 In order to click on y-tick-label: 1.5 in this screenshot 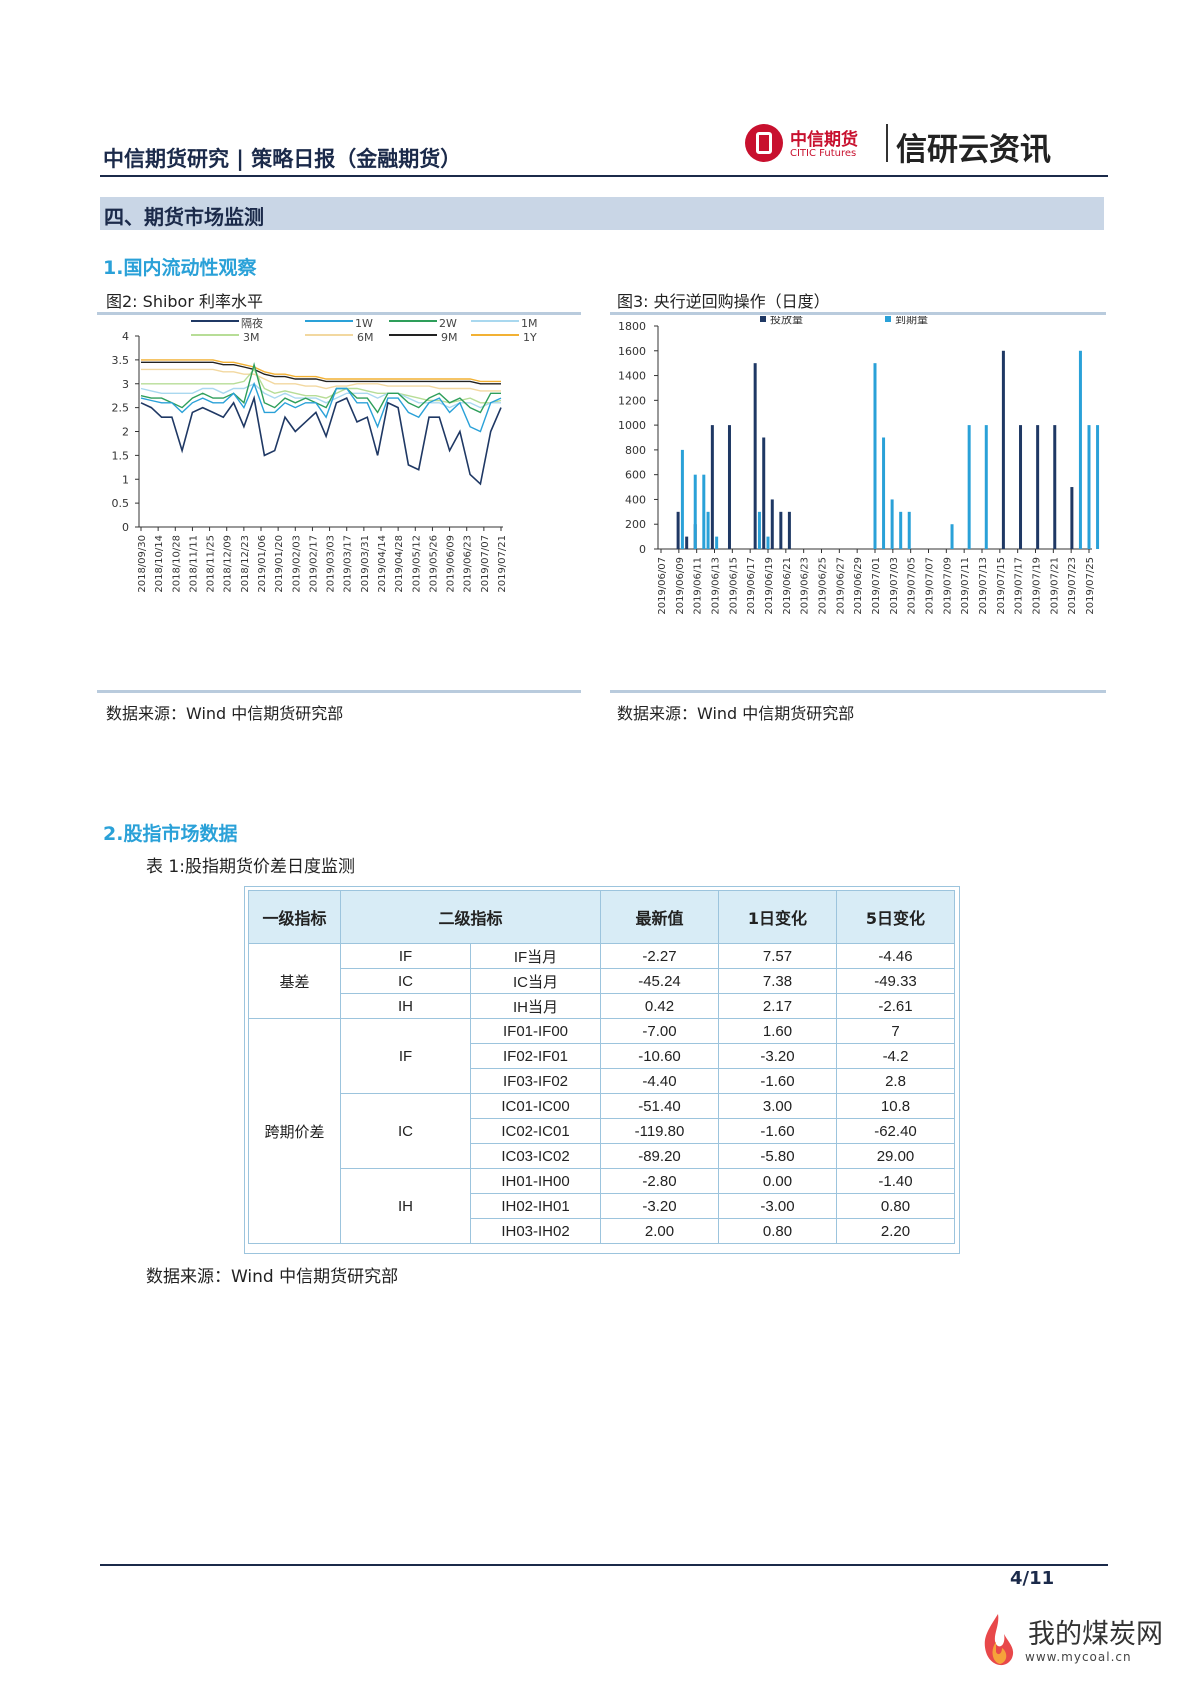, I will do `click(121, 455)`.